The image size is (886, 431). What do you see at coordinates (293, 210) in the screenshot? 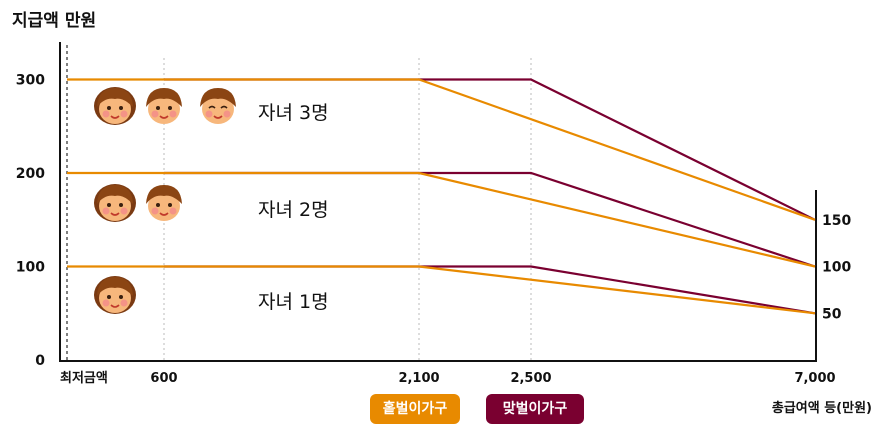
I see `group-label: 자녀 2명` at bounding box center [293, 210].